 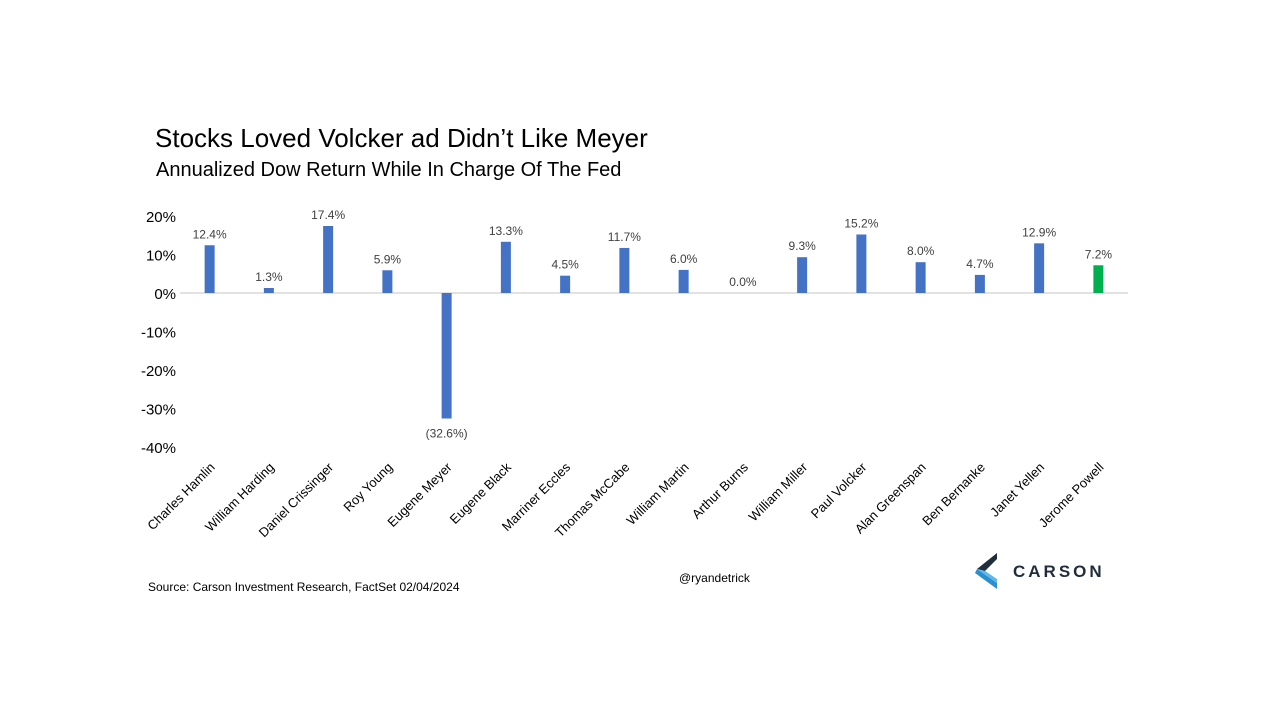 I want to click on data-label: 12.4%, so click(x=210, y=234).